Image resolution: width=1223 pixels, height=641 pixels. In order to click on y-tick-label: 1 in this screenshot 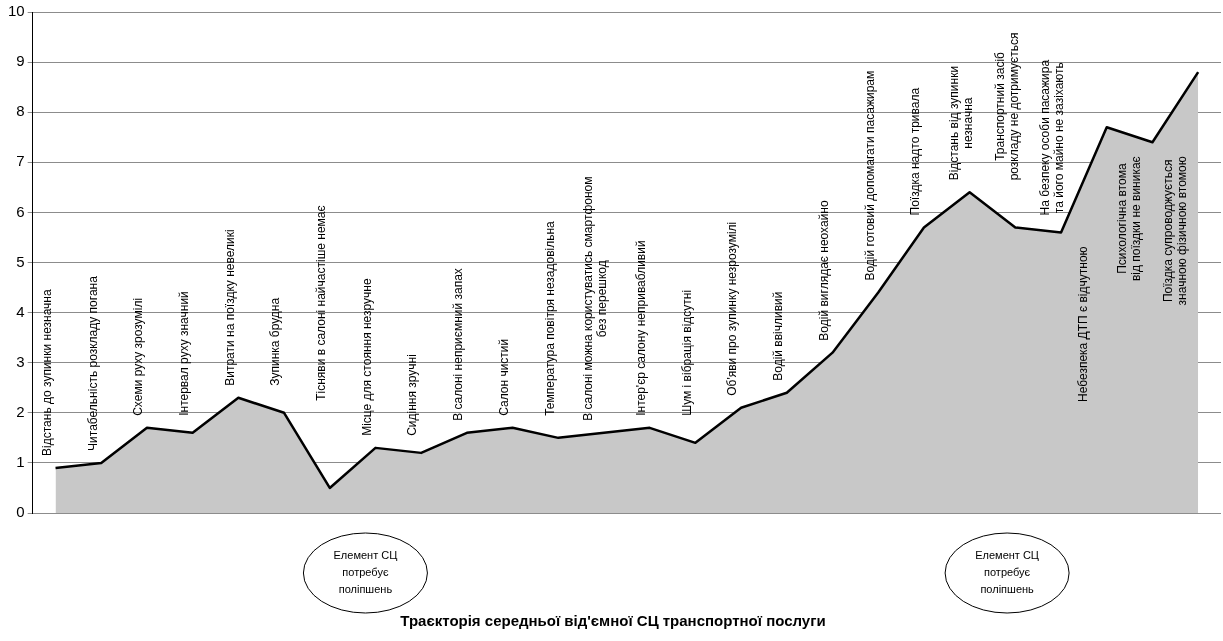, I will do `click(20, 462)`.